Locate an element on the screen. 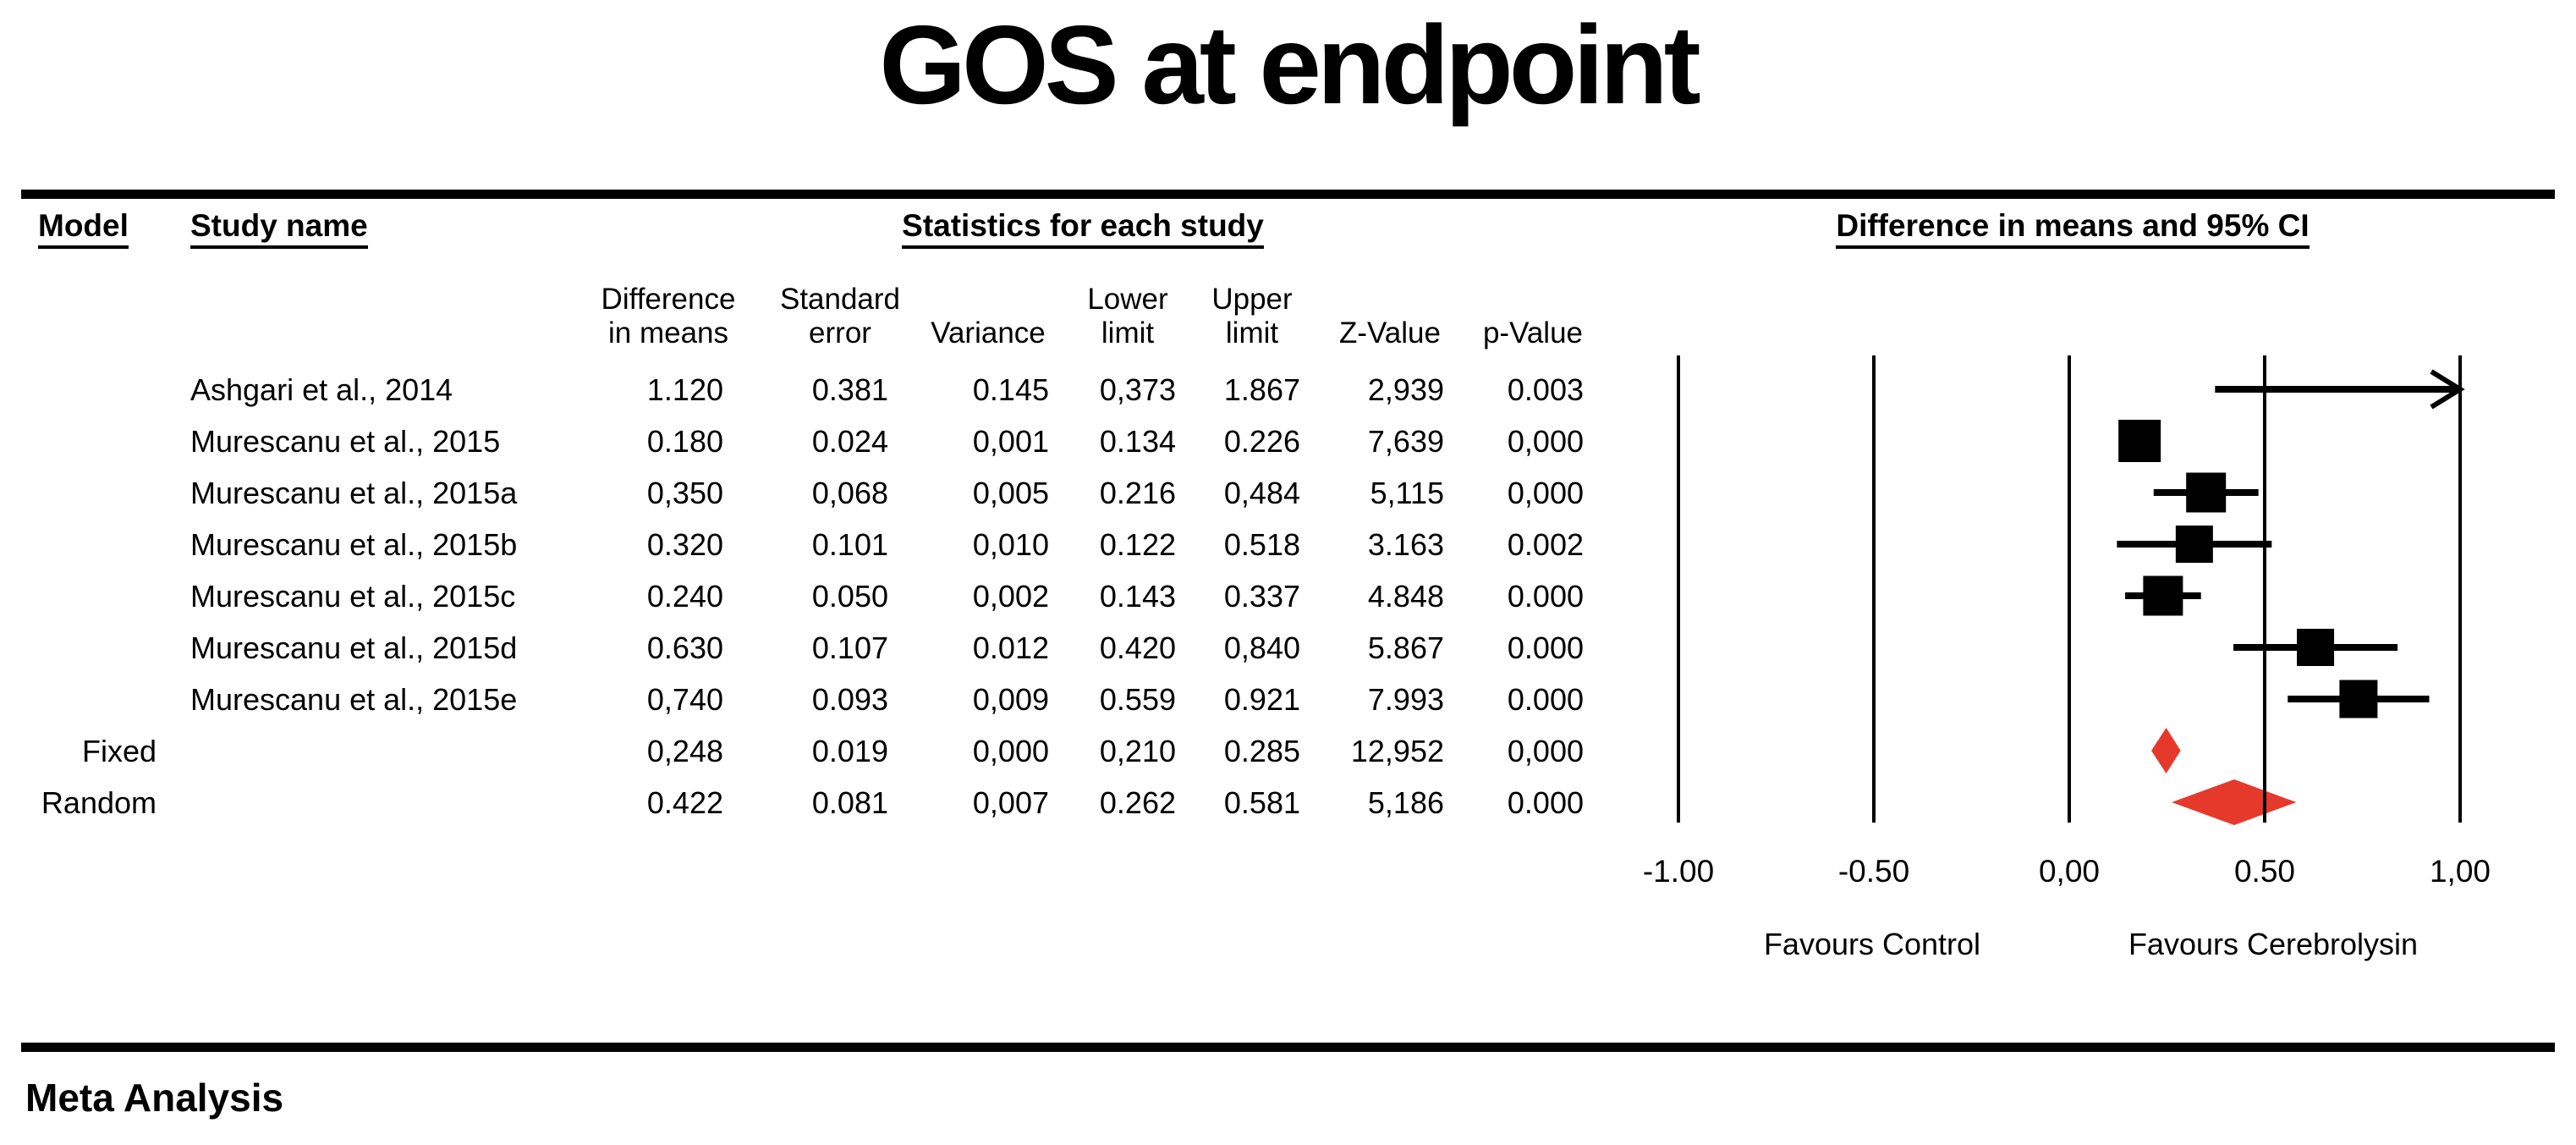  upper-limit-value: 0.921 is located at coordinates (1261, 699).